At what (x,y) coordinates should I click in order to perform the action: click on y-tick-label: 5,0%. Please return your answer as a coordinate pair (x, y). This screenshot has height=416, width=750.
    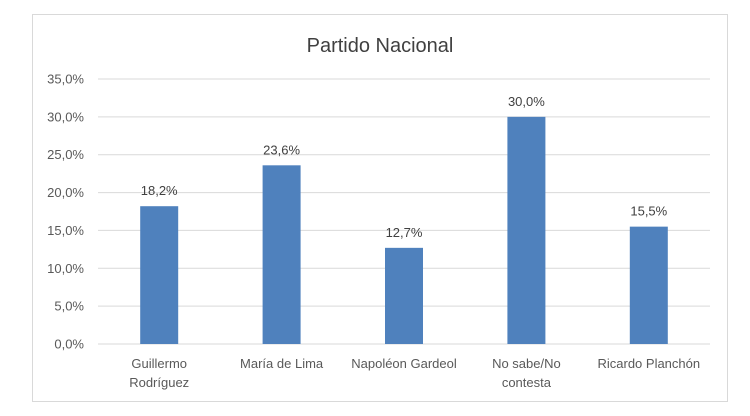
    Looking at the image, I should click on (69, 306).